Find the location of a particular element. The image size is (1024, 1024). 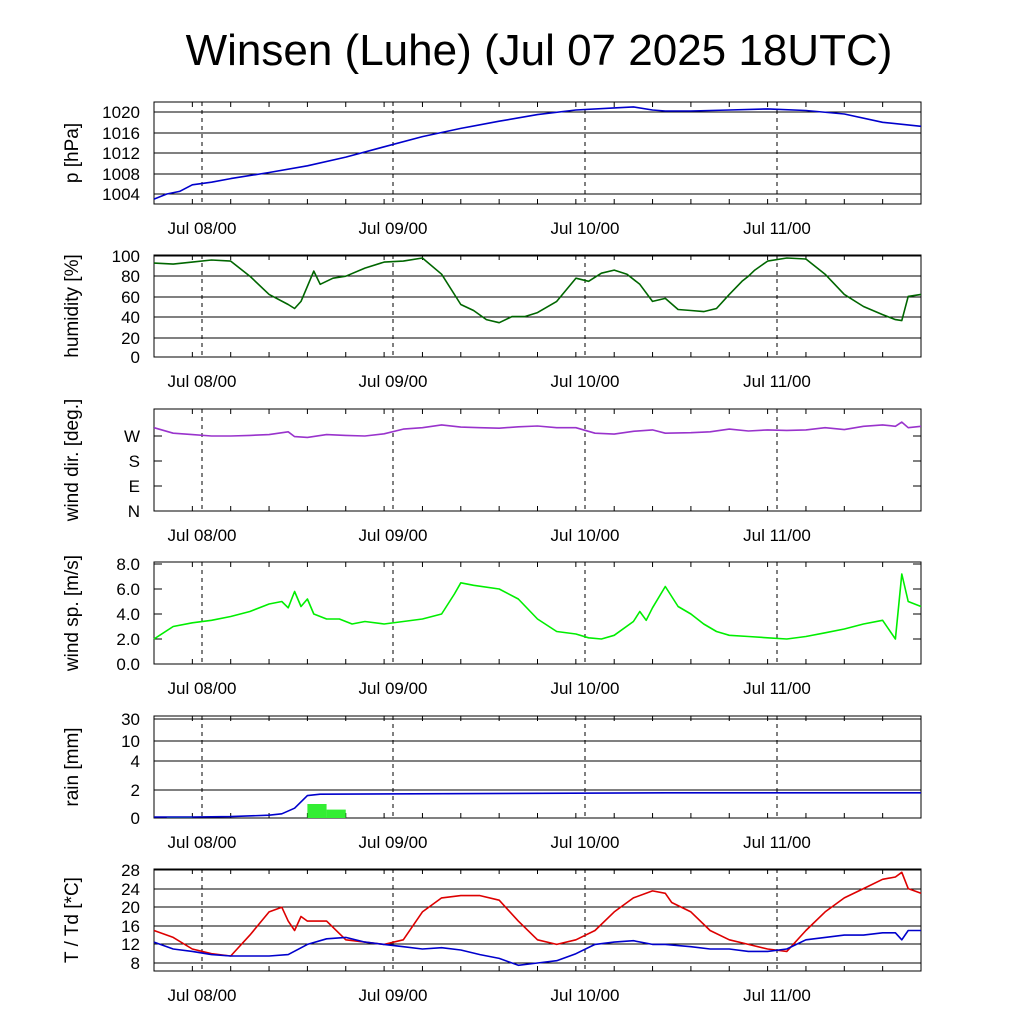

y-tick-label: N is located at coordinates (134, 511).